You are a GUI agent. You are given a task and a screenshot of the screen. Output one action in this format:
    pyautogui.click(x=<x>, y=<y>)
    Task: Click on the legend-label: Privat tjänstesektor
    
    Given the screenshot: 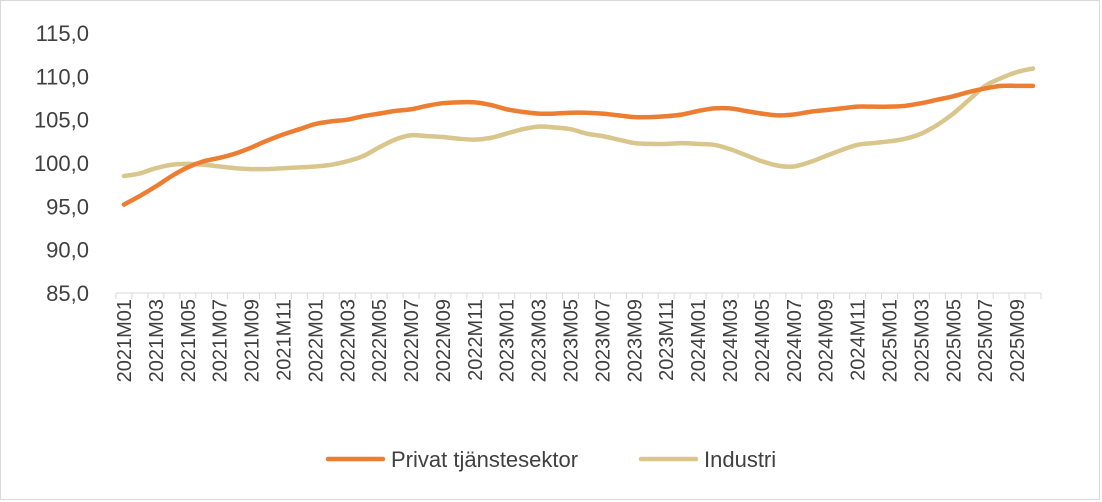 What is the action you would take?
    pyautogui.click(x=484, y=459)
    